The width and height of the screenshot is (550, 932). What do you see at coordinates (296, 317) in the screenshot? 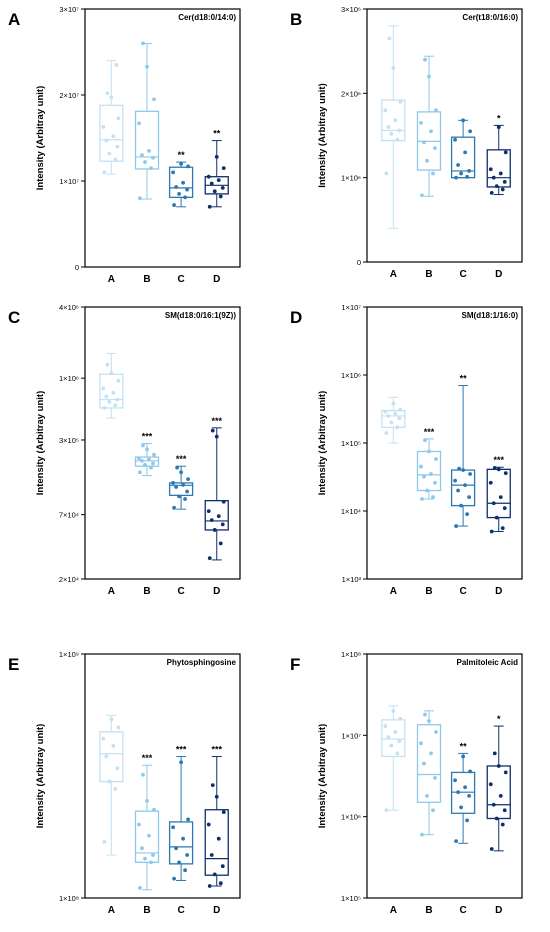
I see `panel-label-D: D` at bounding box center [296, 317].